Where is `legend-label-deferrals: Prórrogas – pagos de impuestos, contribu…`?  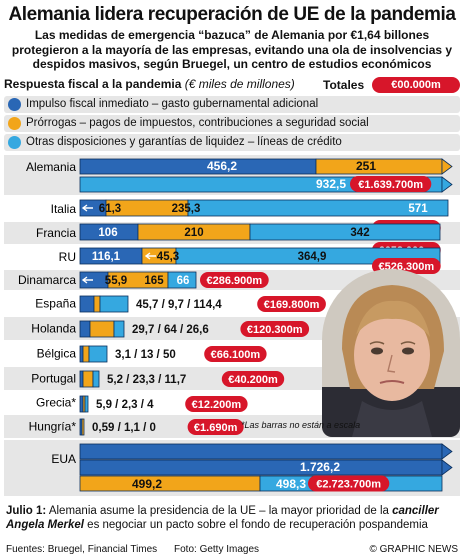 legend-label-deferrals: Prórrogas – pagos de impuestos, contribu… is located at coordinates (197, 123).